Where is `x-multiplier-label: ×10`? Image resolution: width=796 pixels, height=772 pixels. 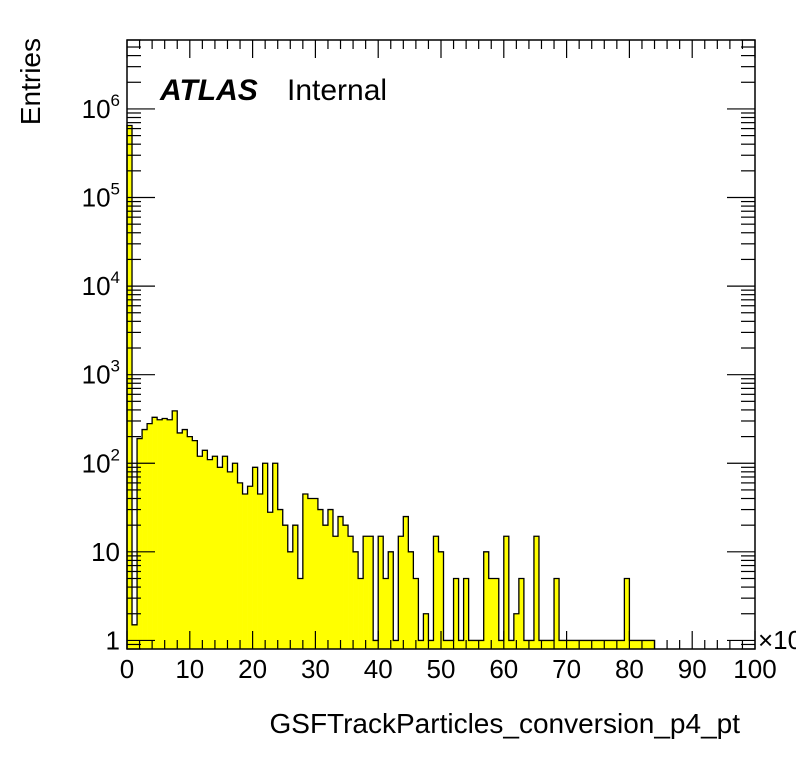 x-multiplier-label: ×10 is located at coordinates (777, 640).